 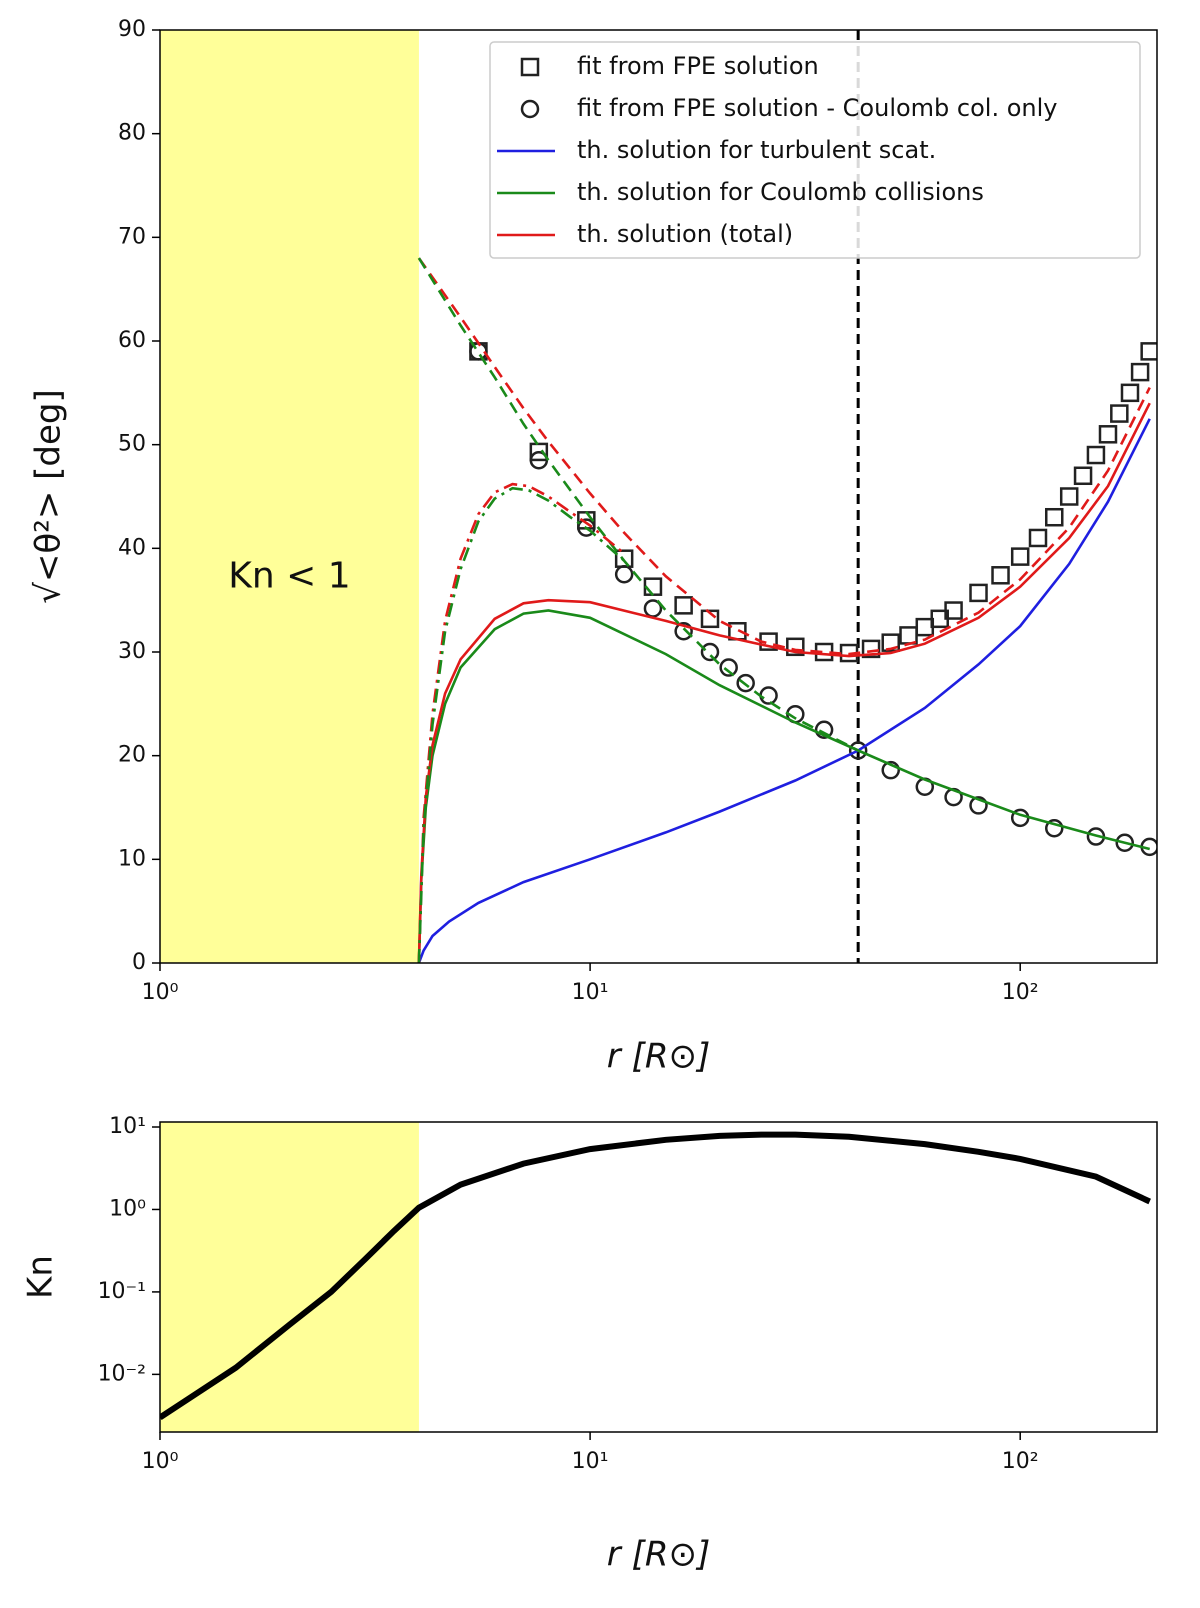 What do you see at coordinates (132, 755) in the screenshot?
I see `y-tick-label: 20` at bounding box center [132, 755].